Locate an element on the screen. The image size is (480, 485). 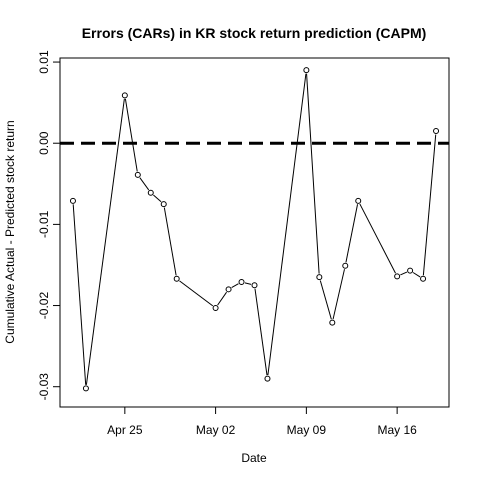
x-tick-label: May 16 is located at coordinates (397, 430).